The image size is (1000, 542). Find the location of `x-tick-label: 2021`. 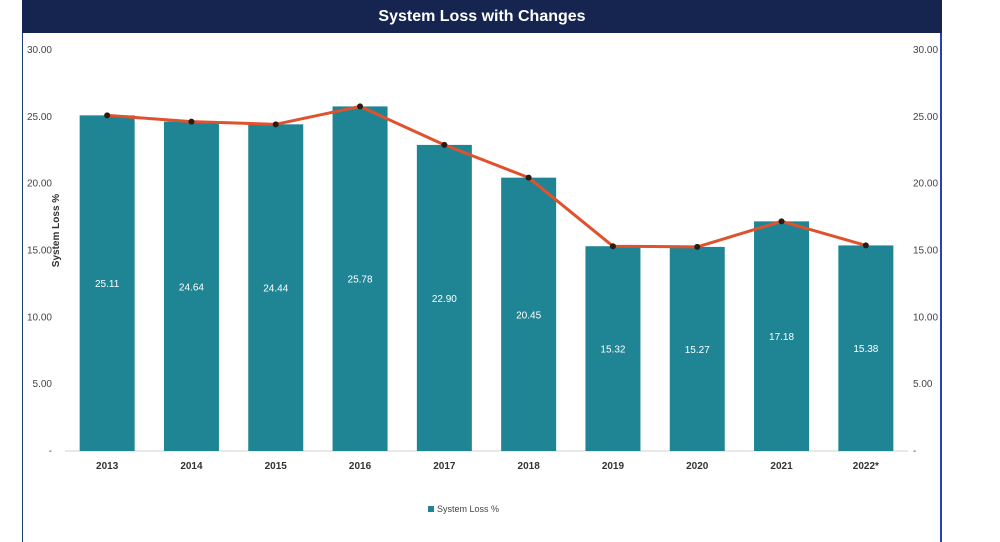

x-tick-label: 2021 is located at coordinates (781, 466).